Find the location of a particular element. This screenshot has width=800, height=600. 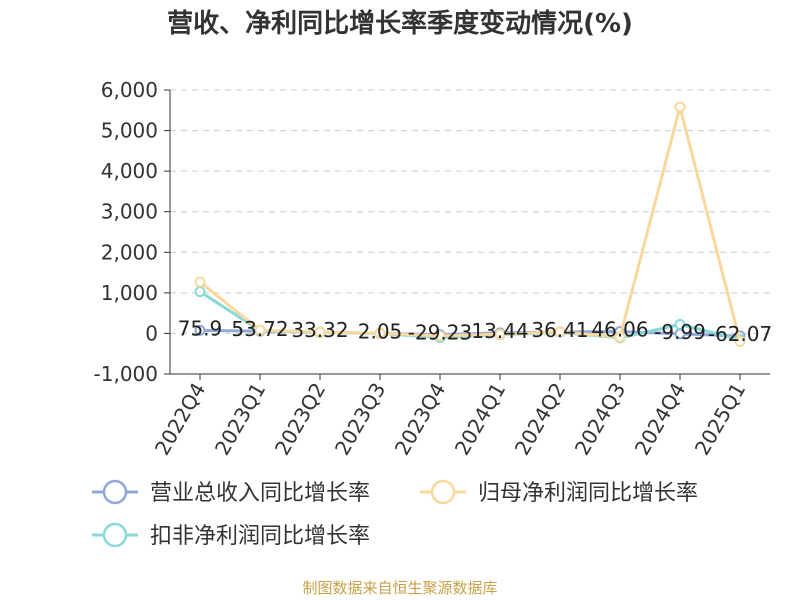

source-note: 制图数据来自恒生聚源数据库 is located at coordinates (399, 588).